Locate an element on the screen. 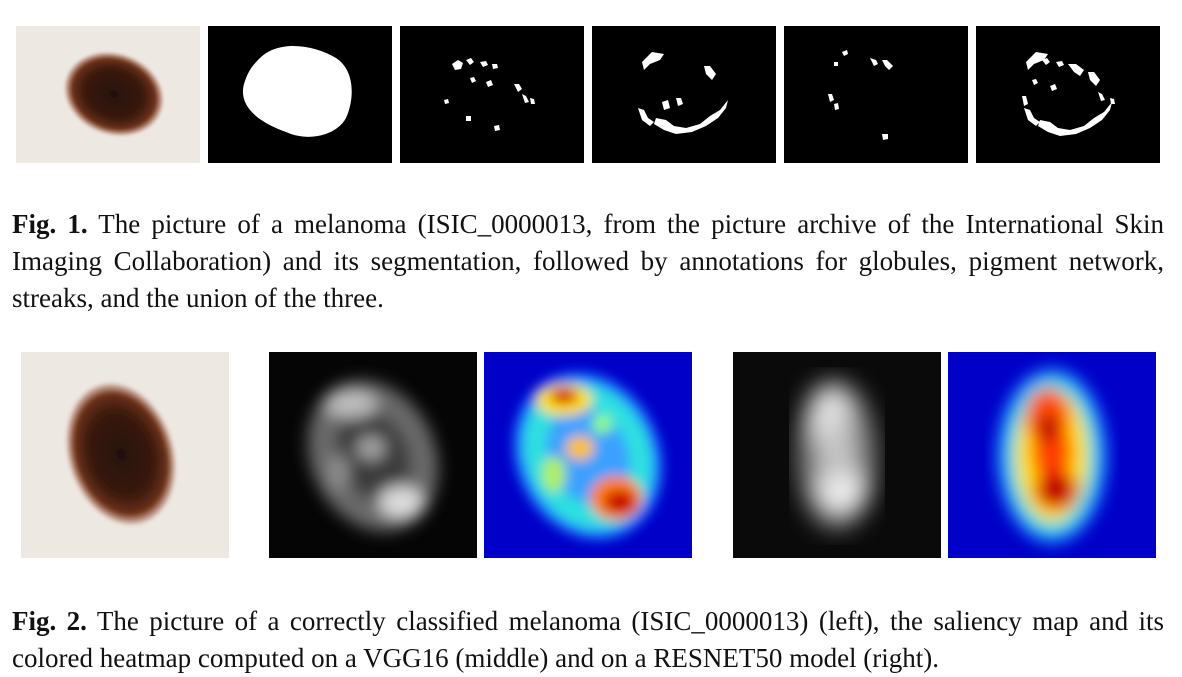 This screenshot has width=1182, height=677. fig2-vgg16-saliency-map is located at coordinates (373, 455).